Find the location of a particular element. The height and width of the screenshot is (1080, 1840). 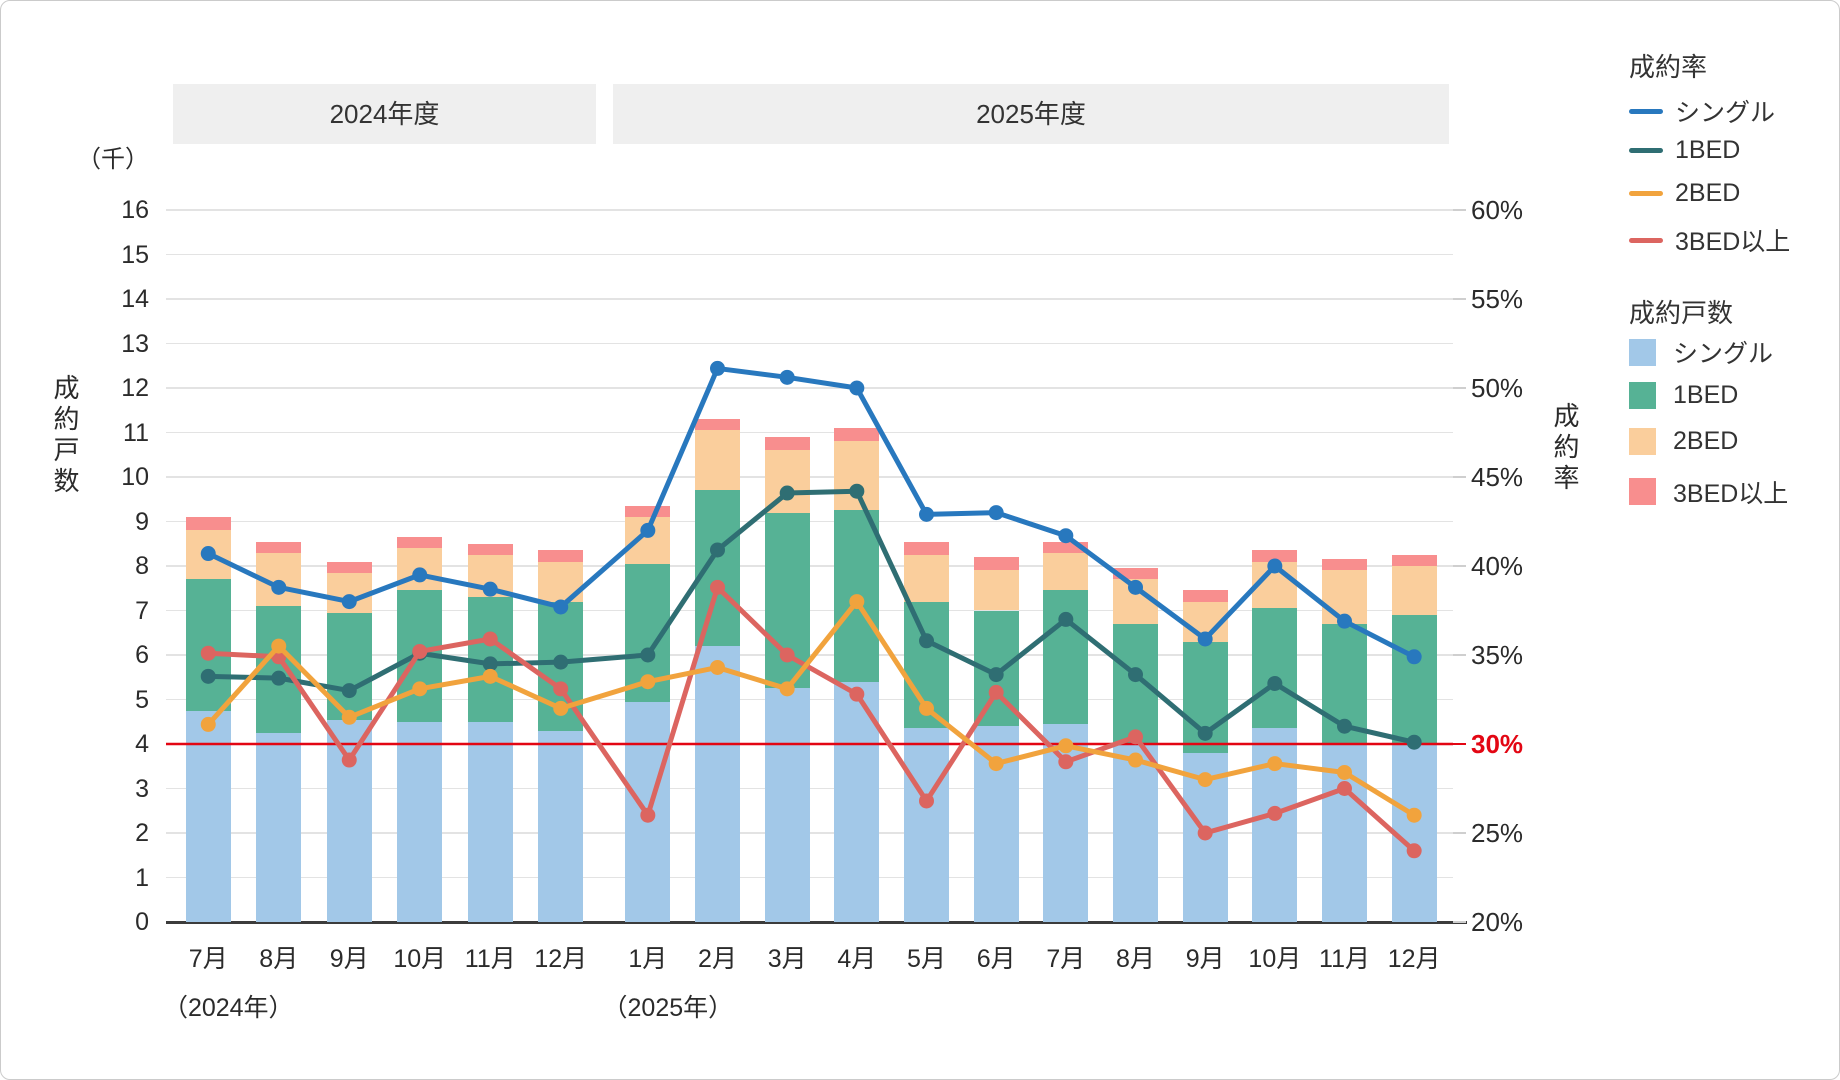

left-axis-tick-label: 10 is located at coordinates (135, 477).